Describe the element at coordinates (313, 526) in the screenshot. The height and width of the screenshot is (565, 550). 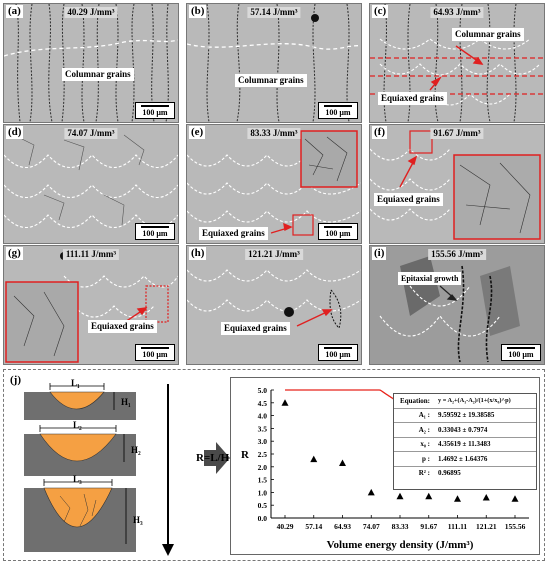
I see `x-tick-label: 57.14` at that location.